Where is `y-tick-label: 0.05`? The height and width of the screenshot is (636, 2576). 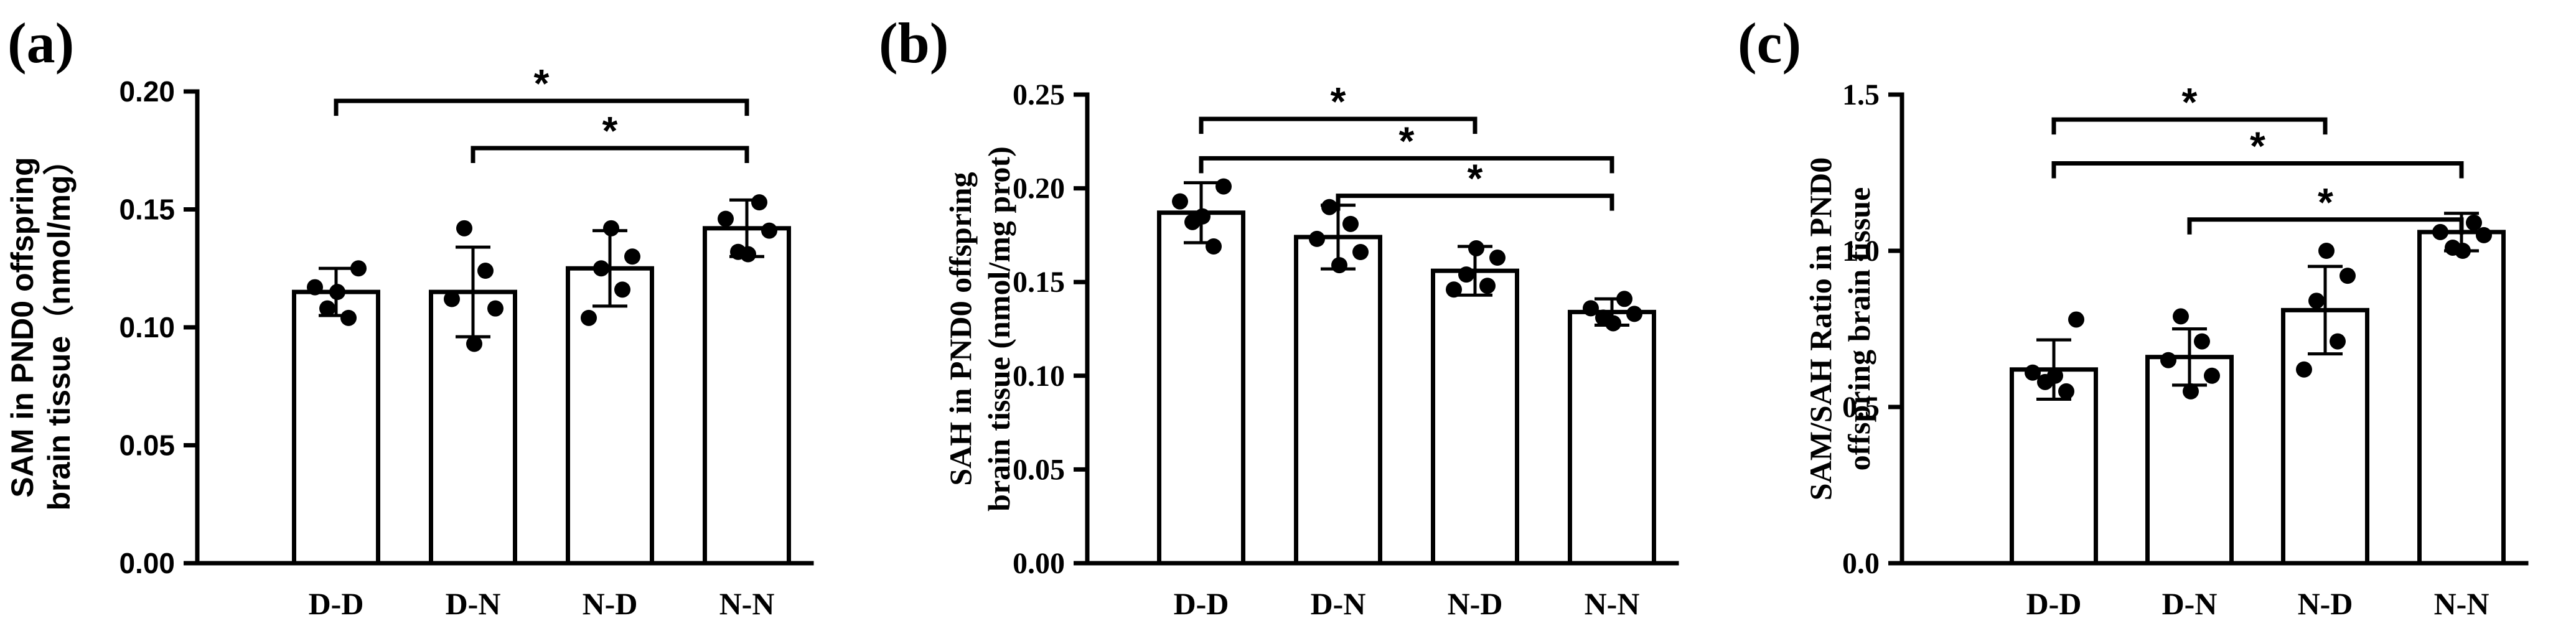 y-tick-label: 0.05 is located at coordinates (147, 445).